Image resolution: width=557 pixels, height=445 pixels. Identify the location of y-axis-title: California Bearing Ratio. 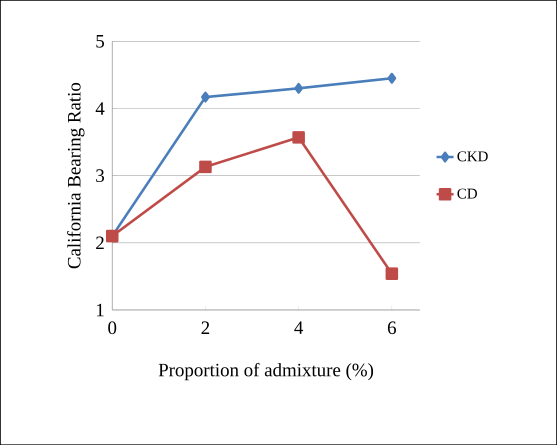
(75, 175).